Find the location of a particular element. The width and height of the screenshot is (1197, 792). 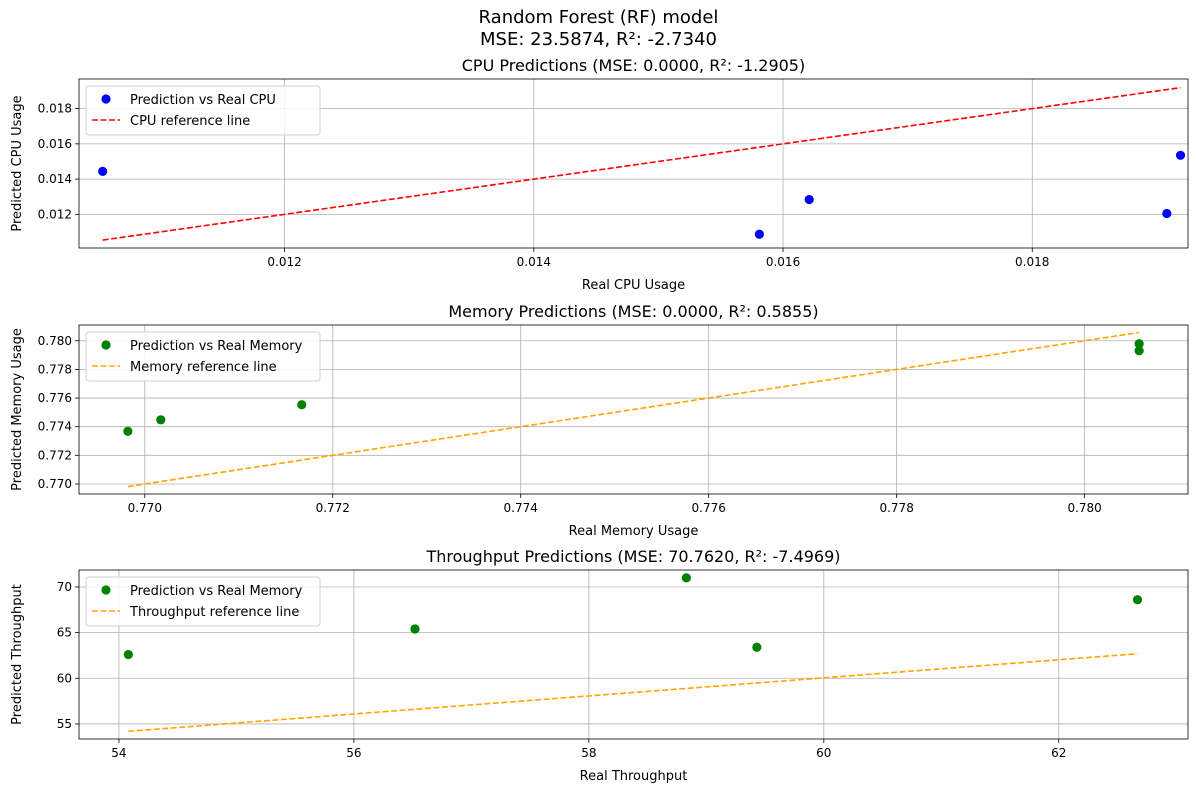

y-tick-label: 0.778 is located at coordinates (55, 369).